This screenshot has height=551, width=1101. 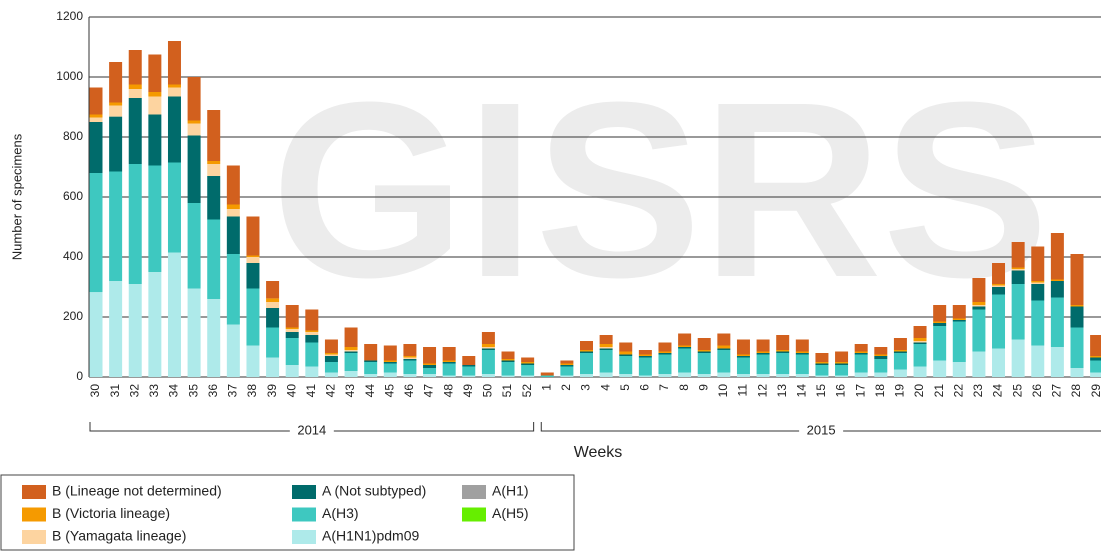 I want to click on x-tick-label: 47, so click(x=429, y=391).